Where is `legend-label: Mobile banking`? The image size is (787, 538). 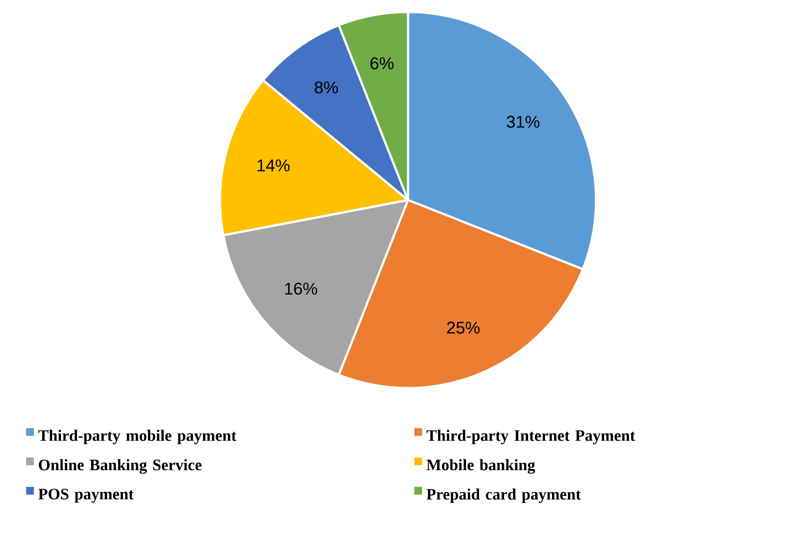
legend-label: Mobile banking is located at coordinates (481, 466).